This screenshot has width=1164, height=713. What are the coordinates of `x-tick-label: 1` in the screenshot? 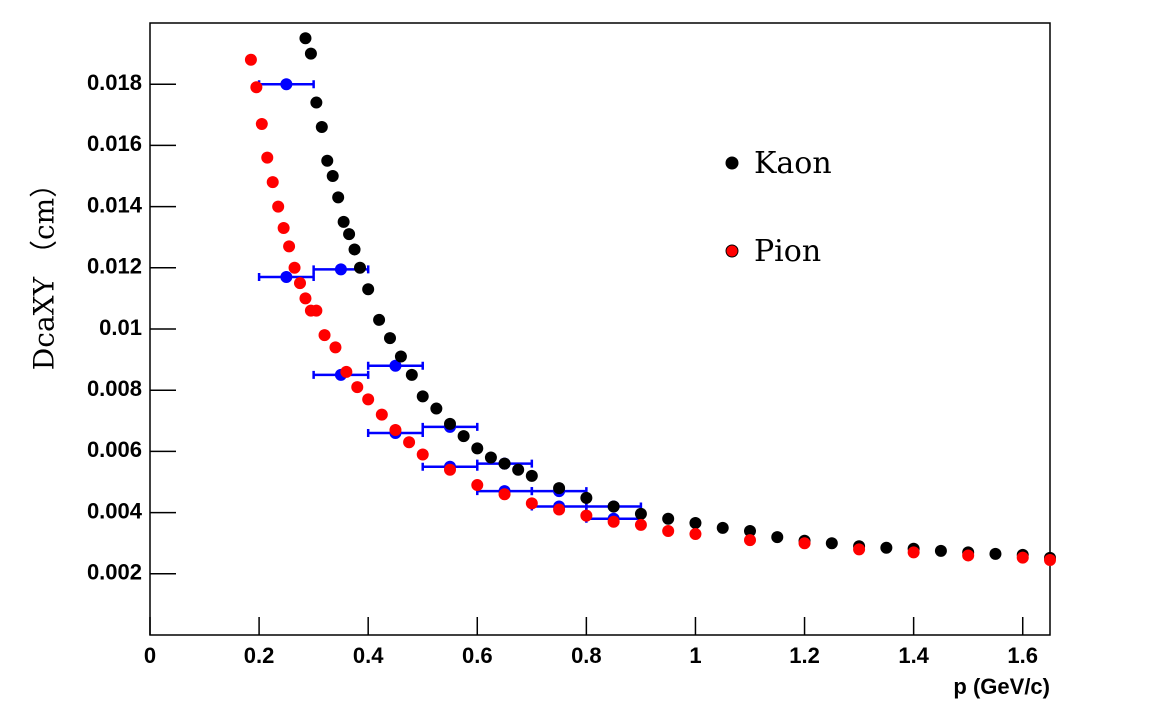 It's located at (695, 655).